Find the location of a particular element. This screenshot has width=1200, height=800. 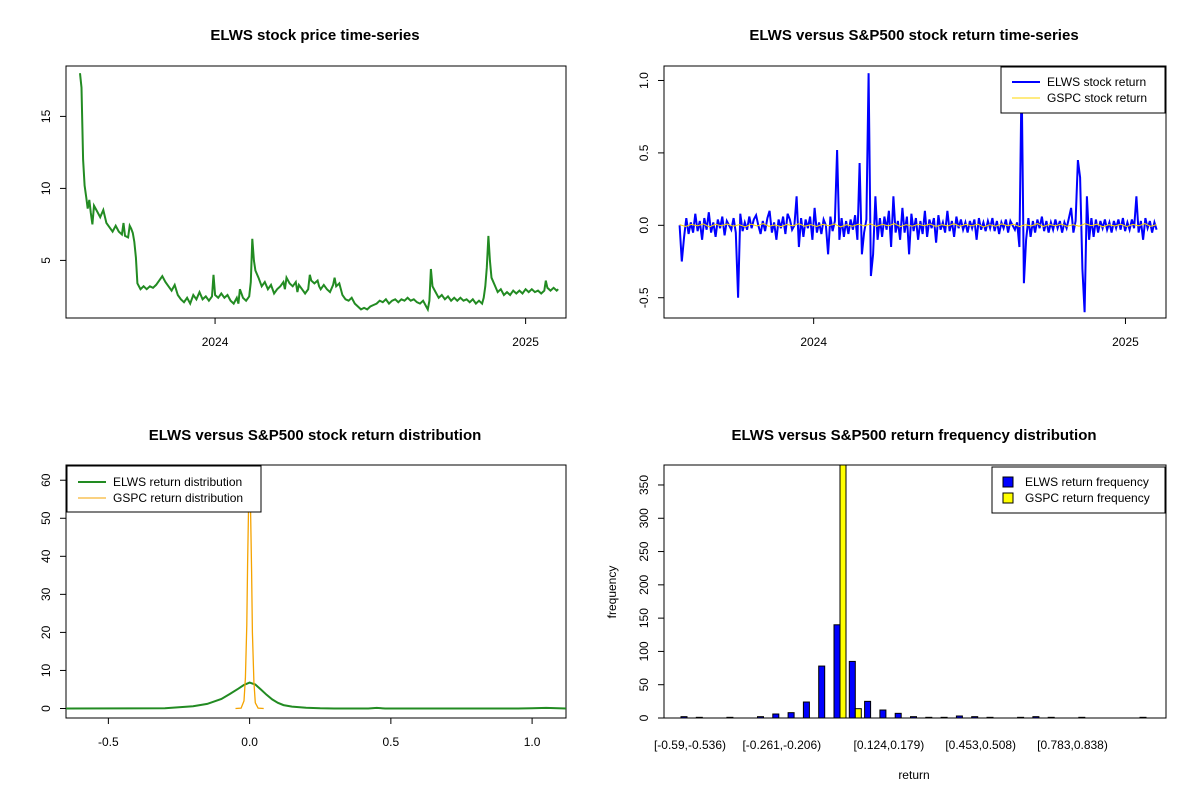

elws-return-line is located at coordinates (918, 193).